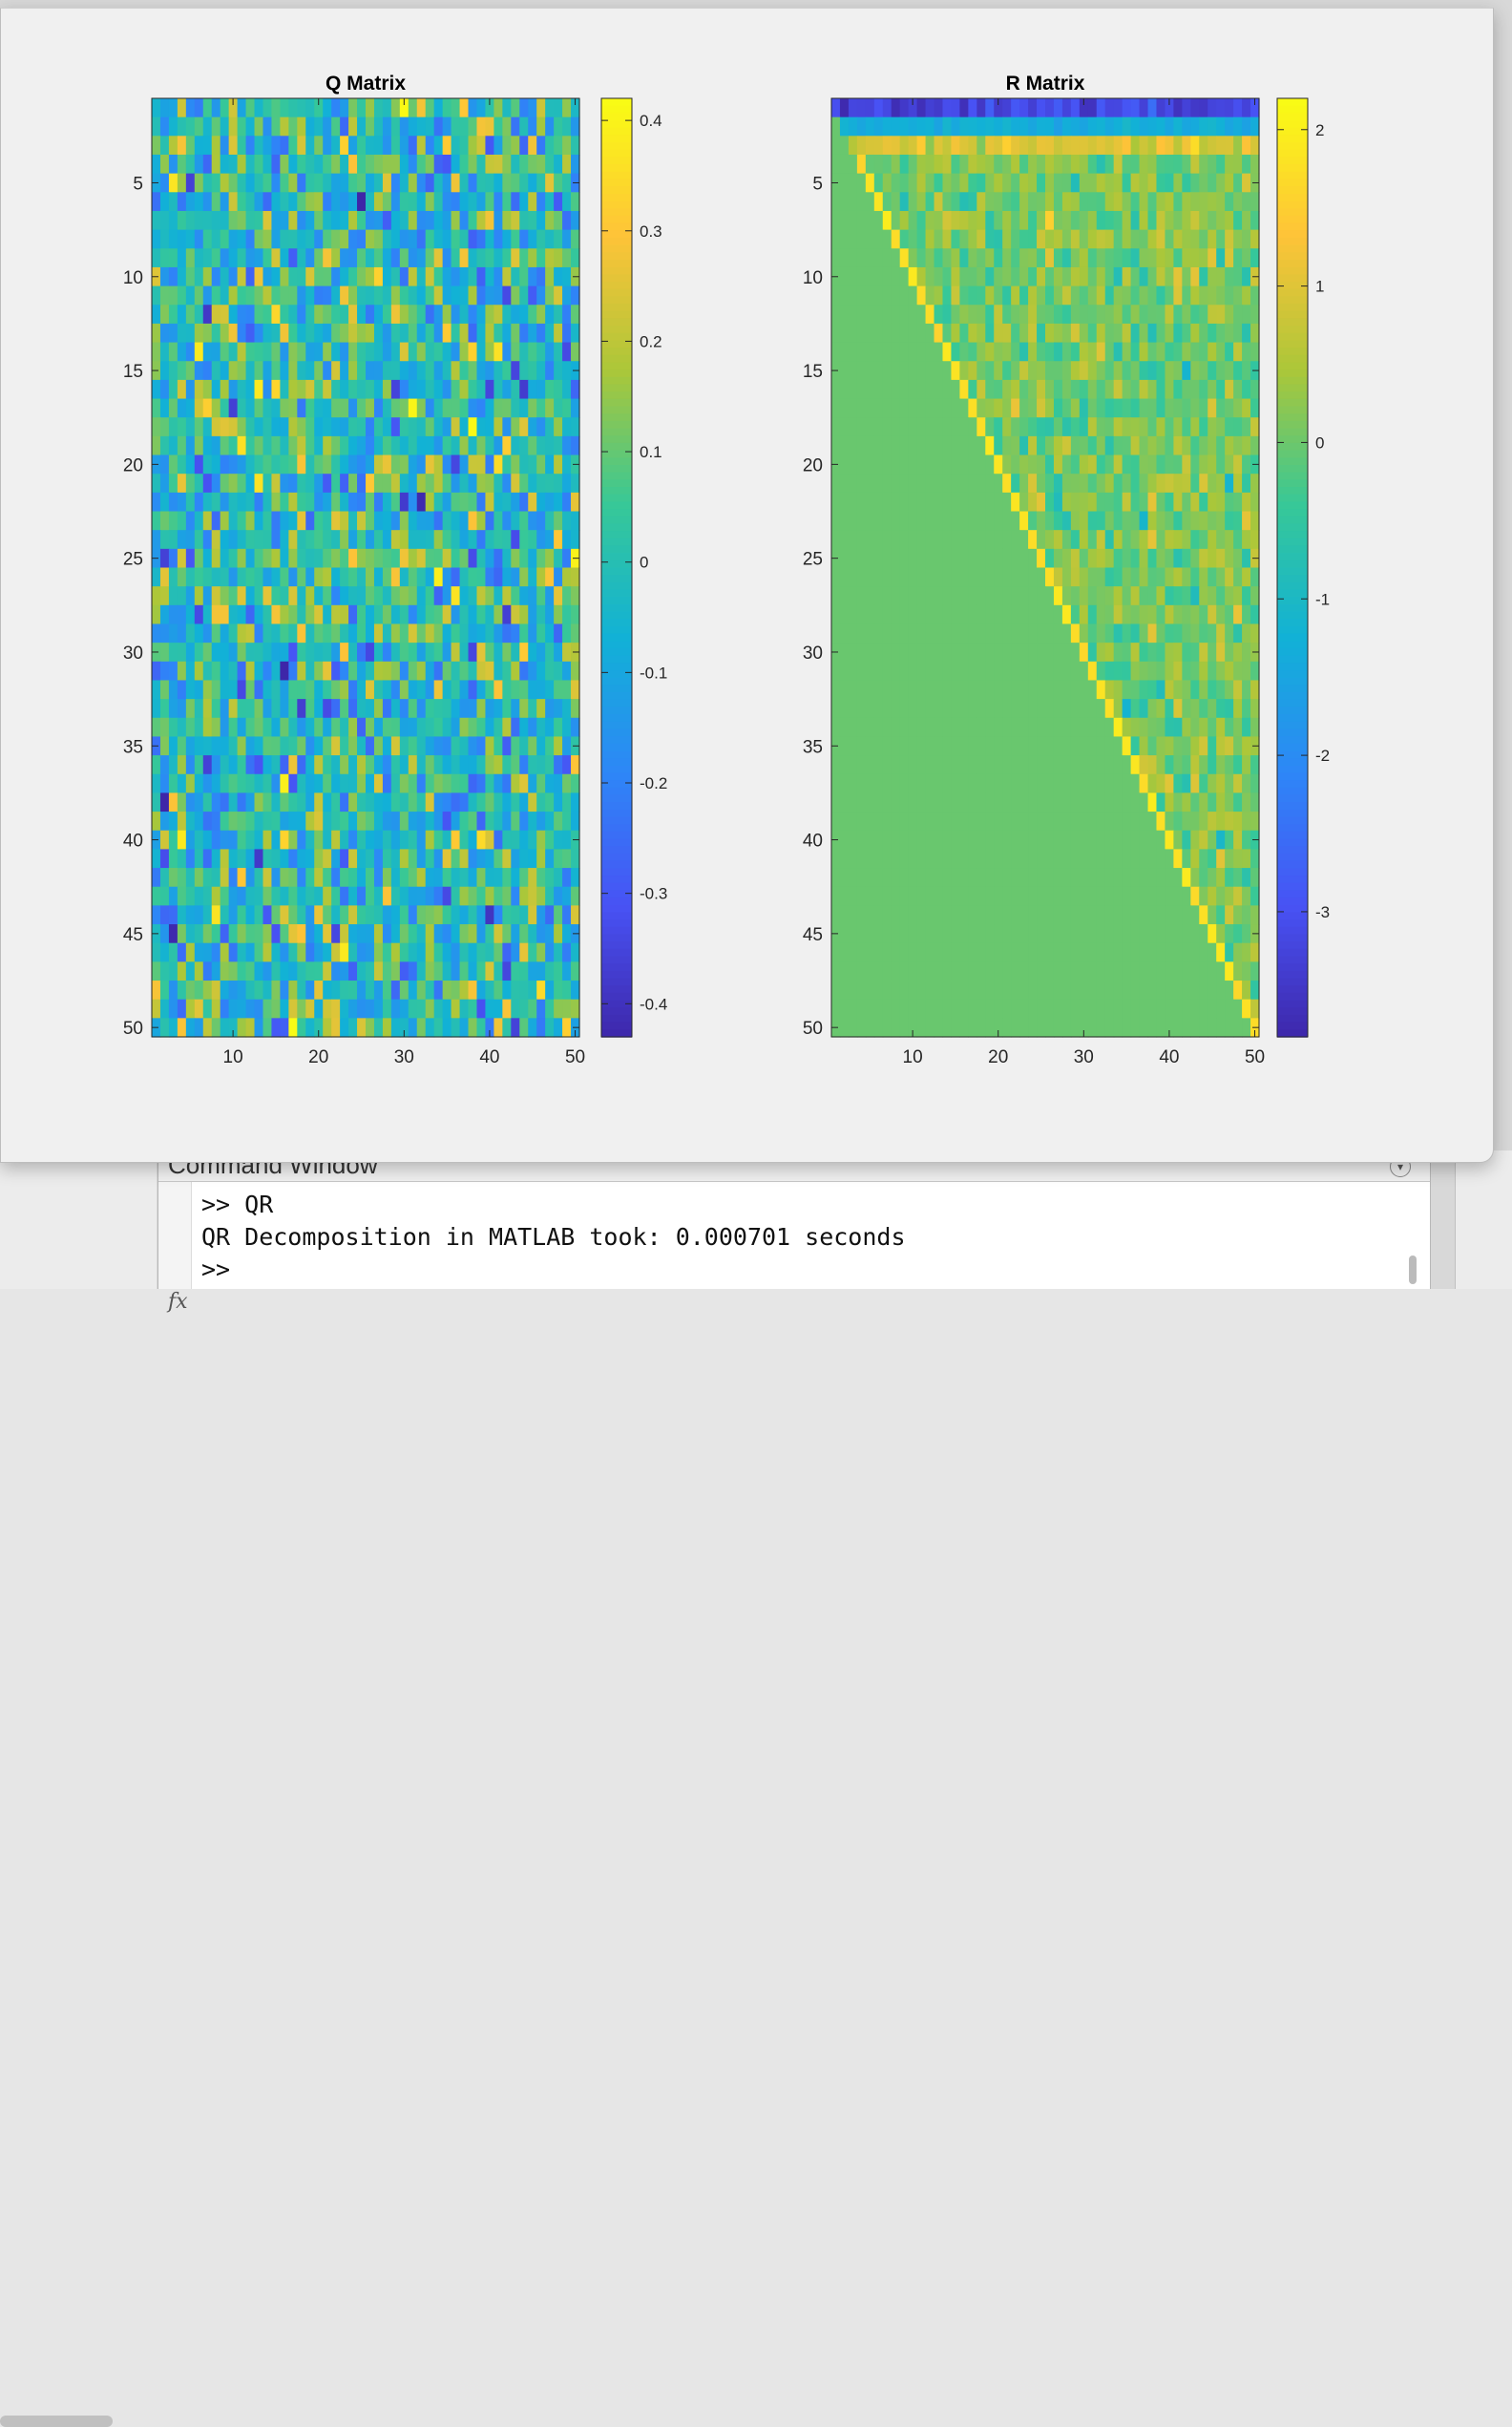 Image resolution: width=1512 pixels, height=2427 pixels. What do you see at coordinates (1413, 1270) in the screenshot?
I see `command-window-scrollbar` at bounding box center [1413, 1270].